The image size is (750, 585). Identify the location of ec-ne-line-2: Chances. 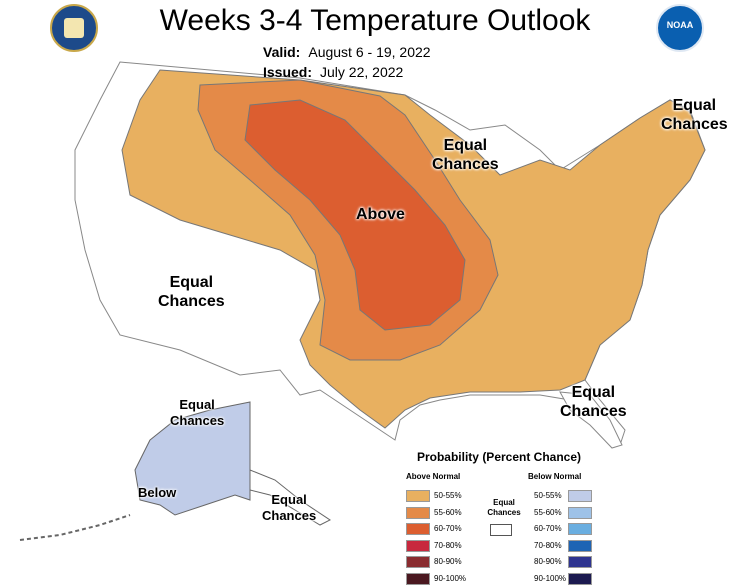
(694, 124).